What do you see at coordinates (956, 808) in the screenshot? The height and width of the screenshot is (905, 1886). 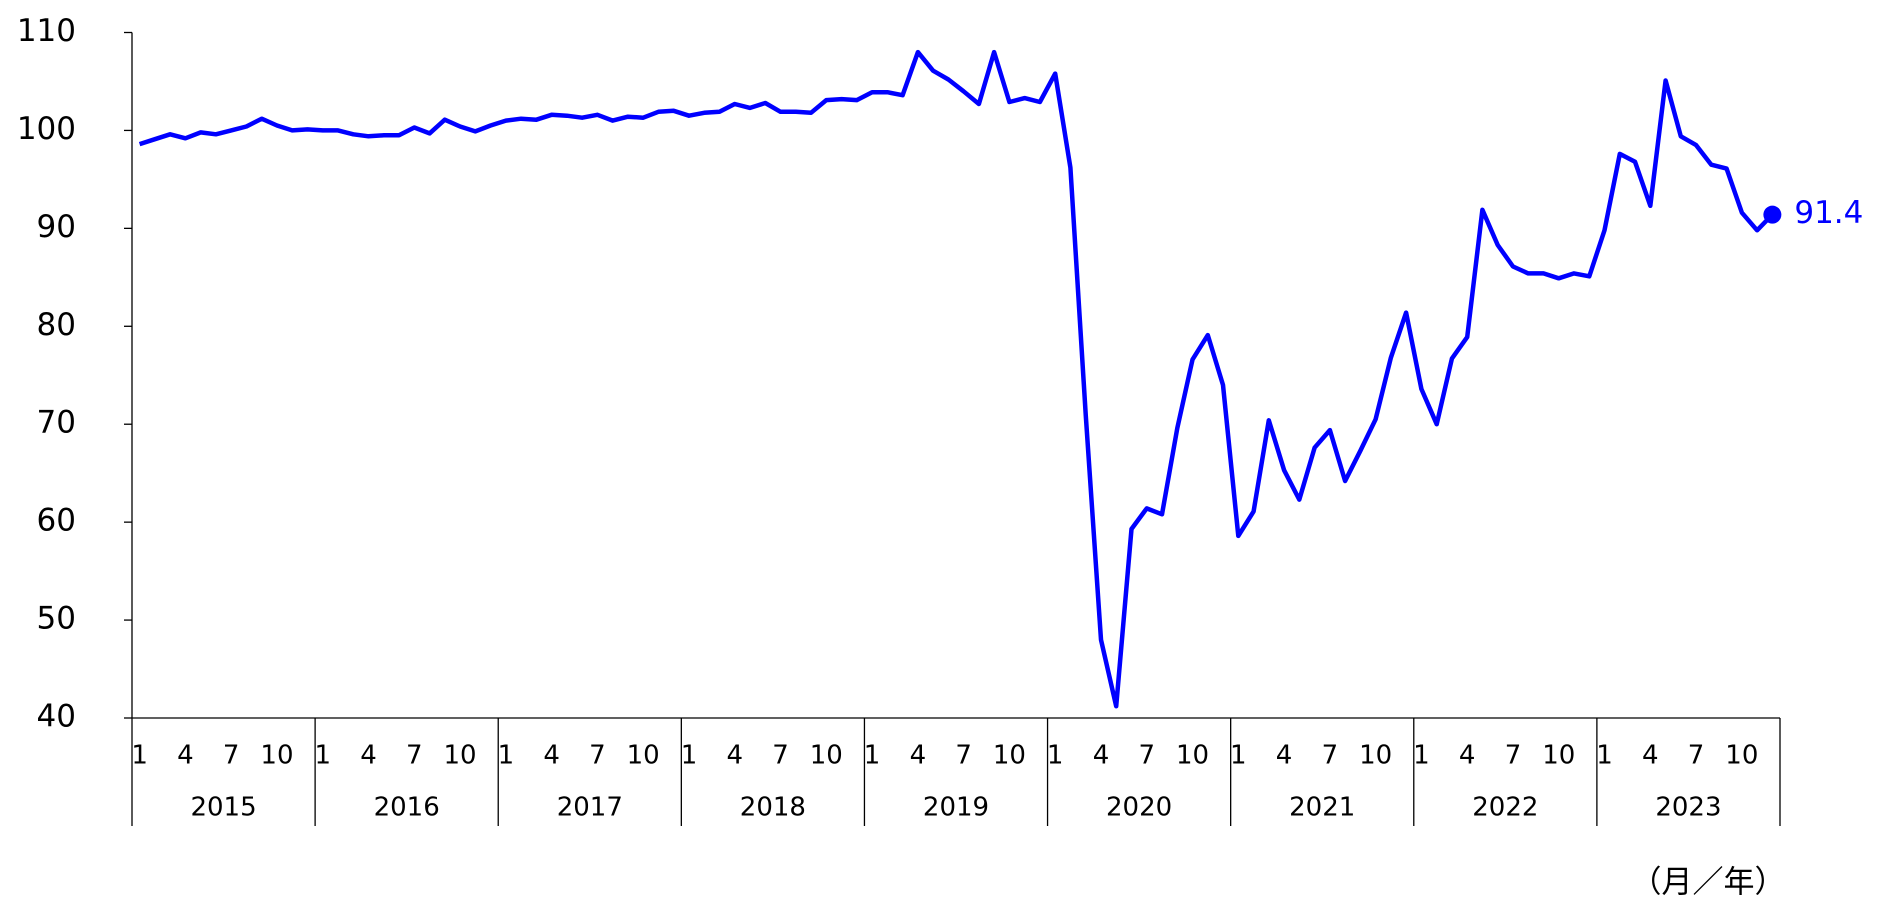 I see `year-label: 2019` at bounding box center [956, 808].